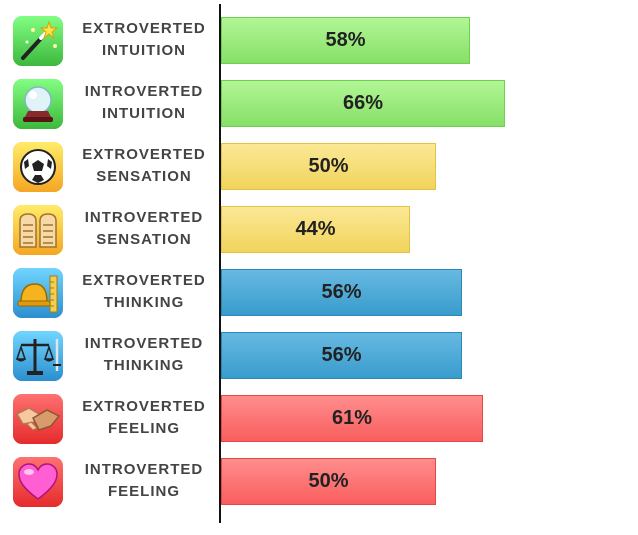 The height and width of the screenshot is (535, 638). I want to click on heart-icon, so click(38, 482).